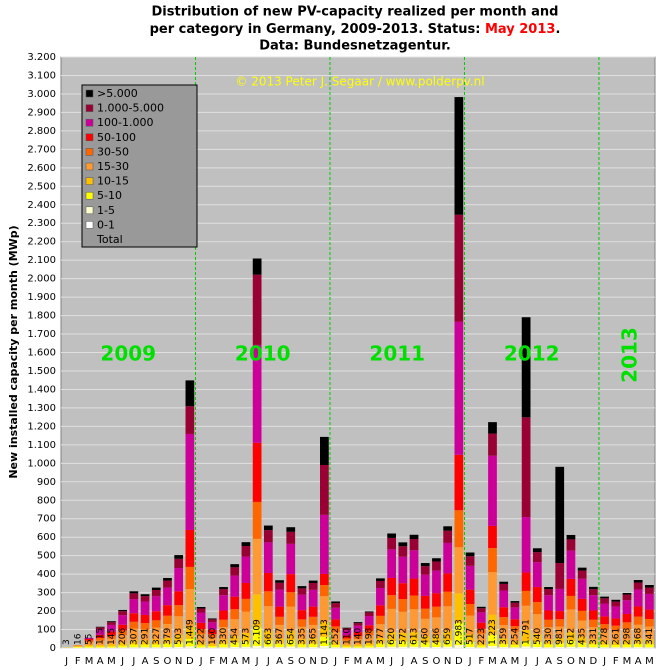 The height and width of the screenshot is (670, 660). What do you see at coordinates (156, 661) in the screenshot?
I see `x-tick-label: S` at bounding box center [156, 661].